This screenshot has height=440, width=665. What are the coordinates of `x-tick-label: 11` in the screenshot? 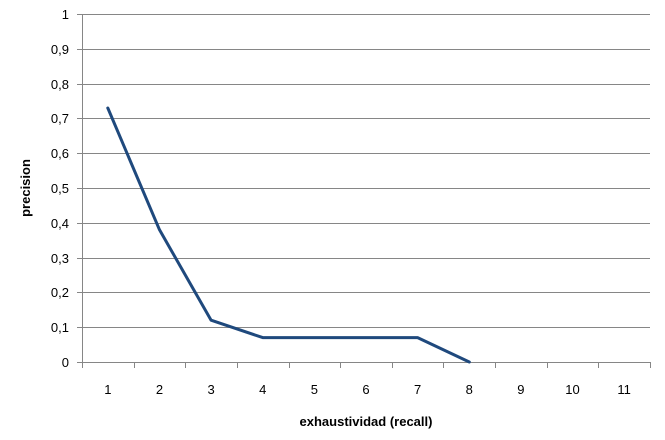 It's located at (624, 389).